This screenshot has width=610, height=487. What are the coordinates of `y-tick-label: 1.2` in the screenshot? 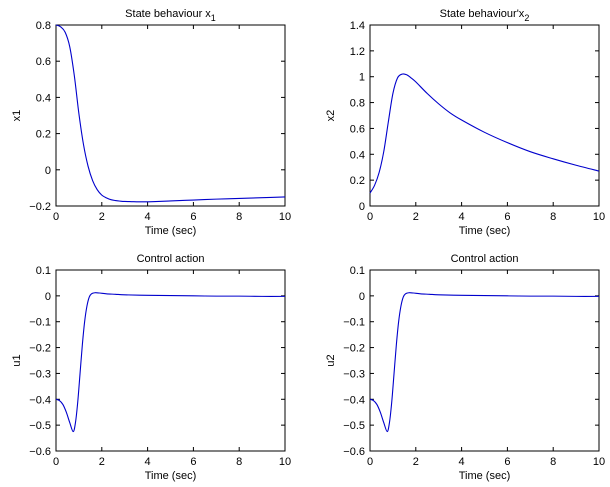 It's located at (357, 52).